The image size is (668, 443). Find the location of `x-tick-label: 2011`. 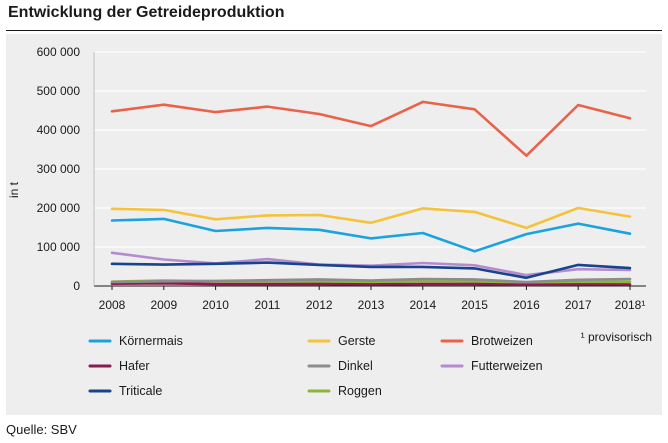

x-tick-label: 2011 is located at coordinates (267, 305).